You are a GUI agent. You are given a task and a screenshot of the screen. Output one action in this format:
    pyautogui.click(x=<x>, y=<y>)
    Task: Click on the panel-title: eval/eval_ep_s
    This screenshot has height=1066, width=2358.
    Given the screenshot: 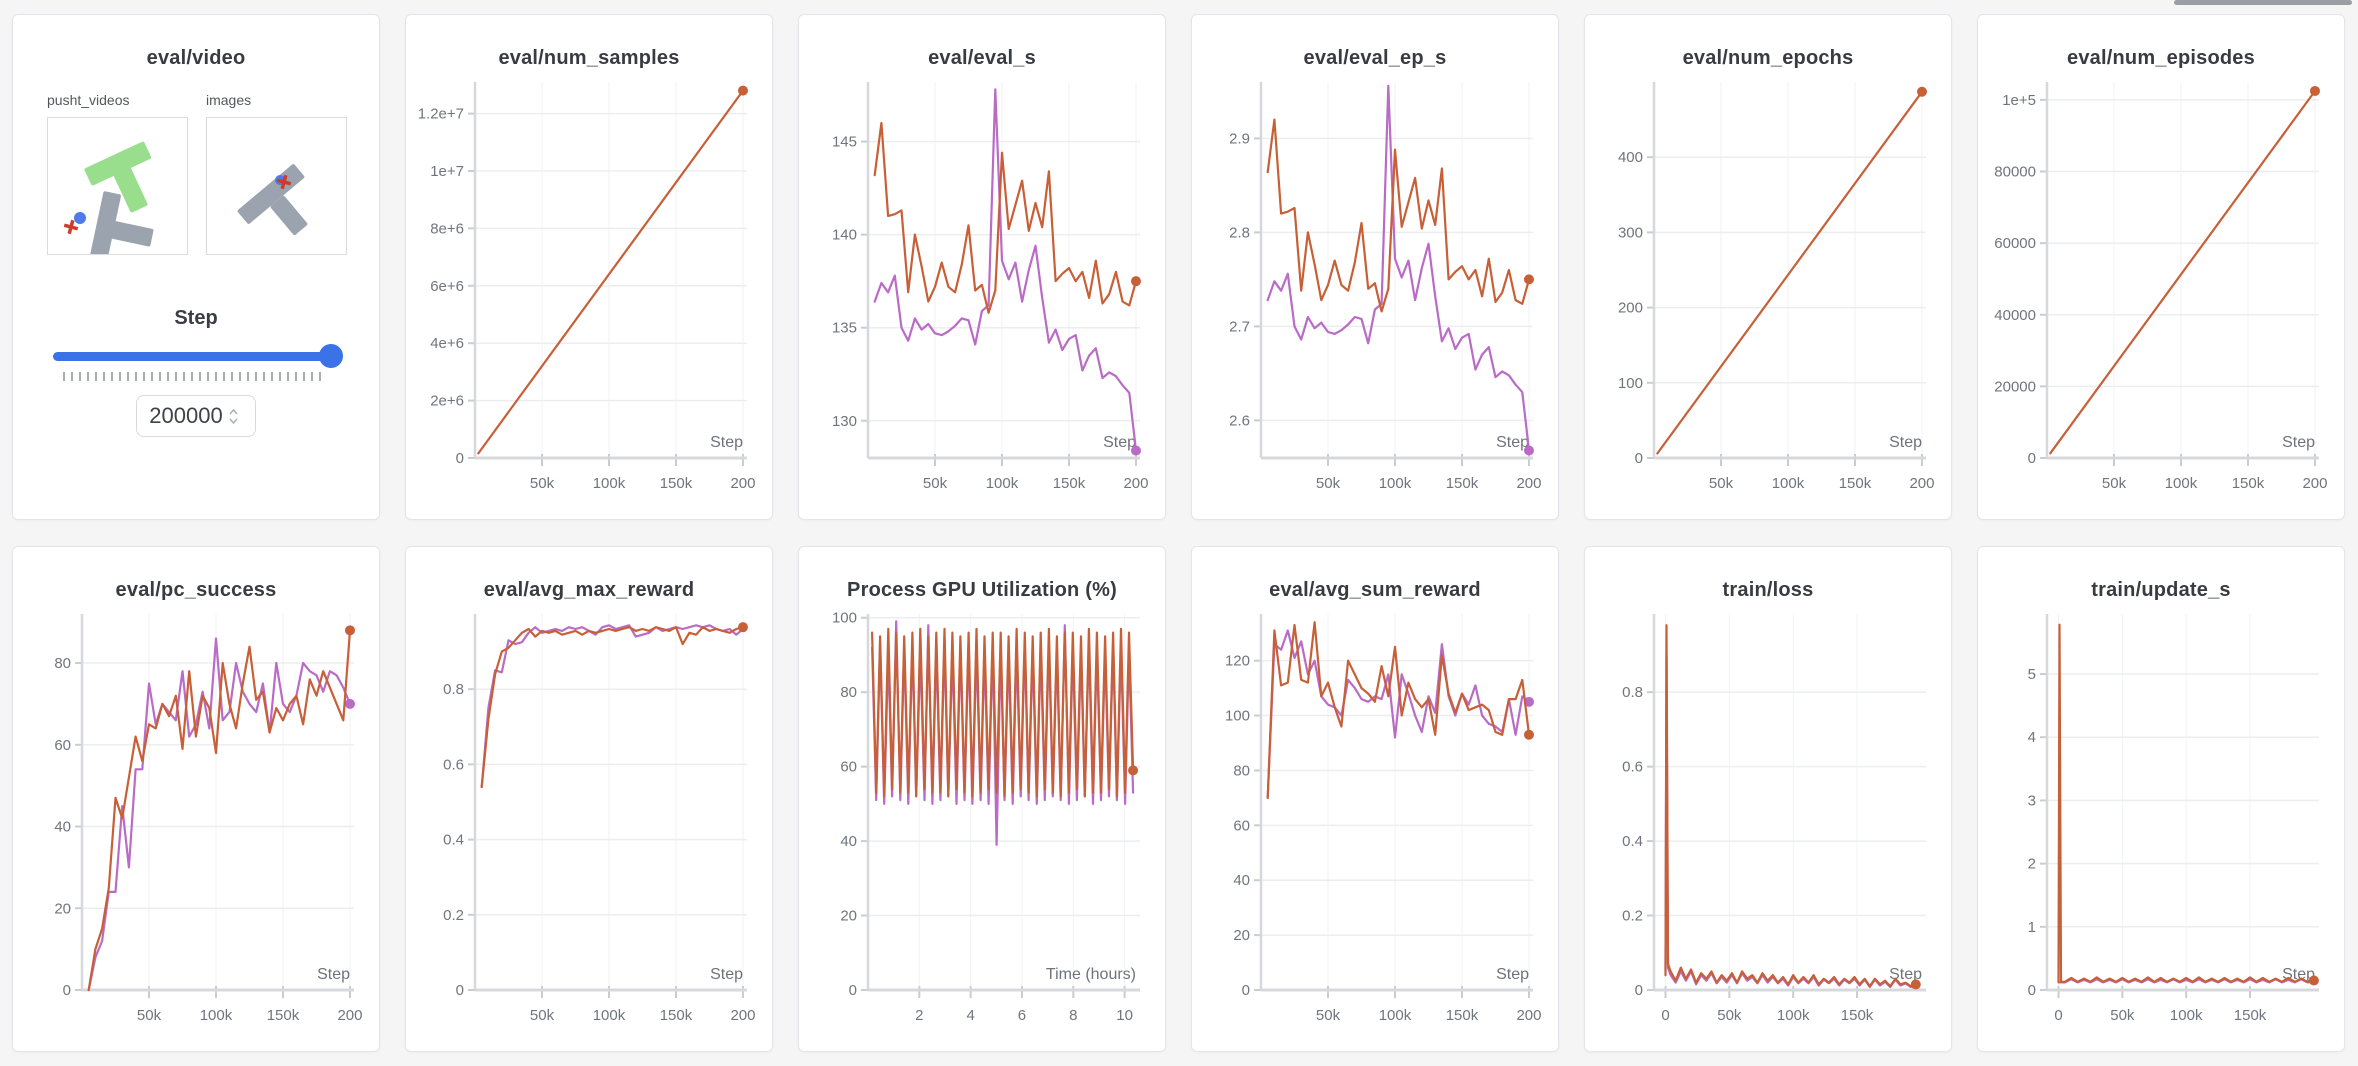 What is the action you would take?
    pyautogui.click(x=1375, y=58)
    